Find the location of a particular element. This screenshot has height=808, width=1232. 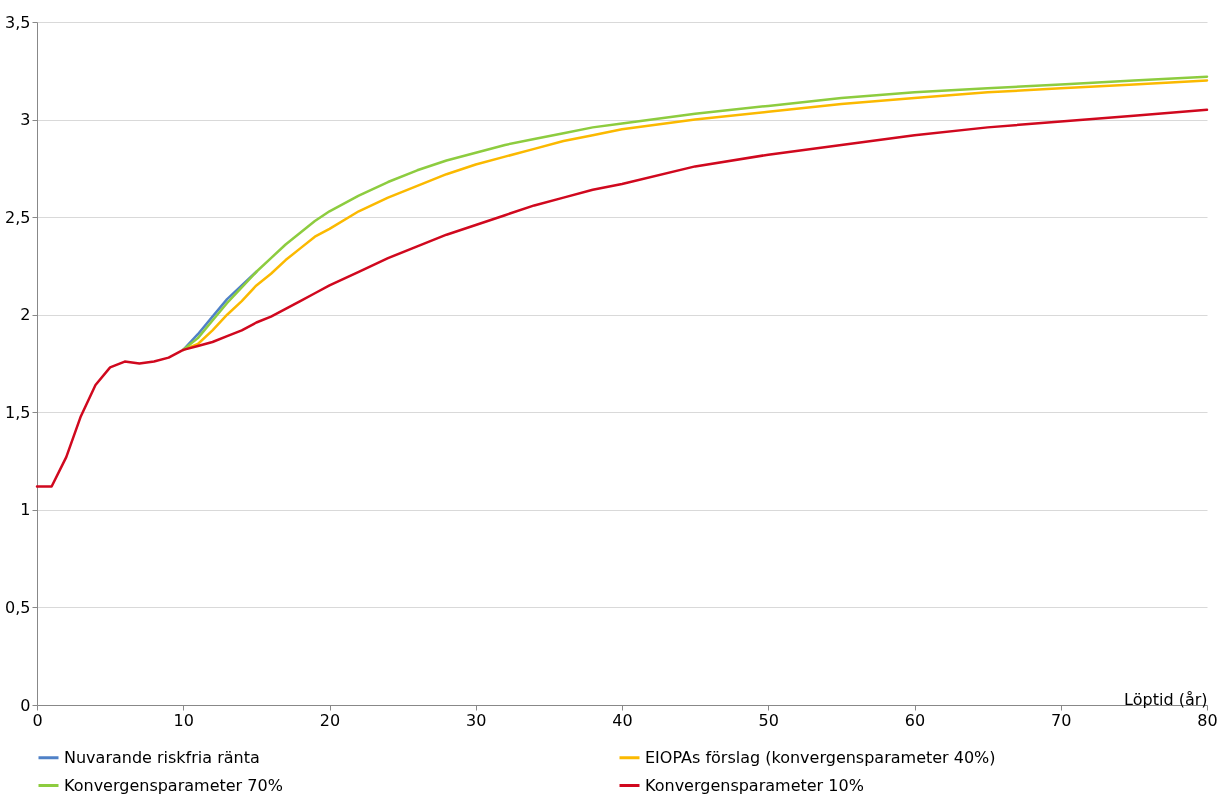

x-tick-label: 20 is located at coordinates (330, 720).